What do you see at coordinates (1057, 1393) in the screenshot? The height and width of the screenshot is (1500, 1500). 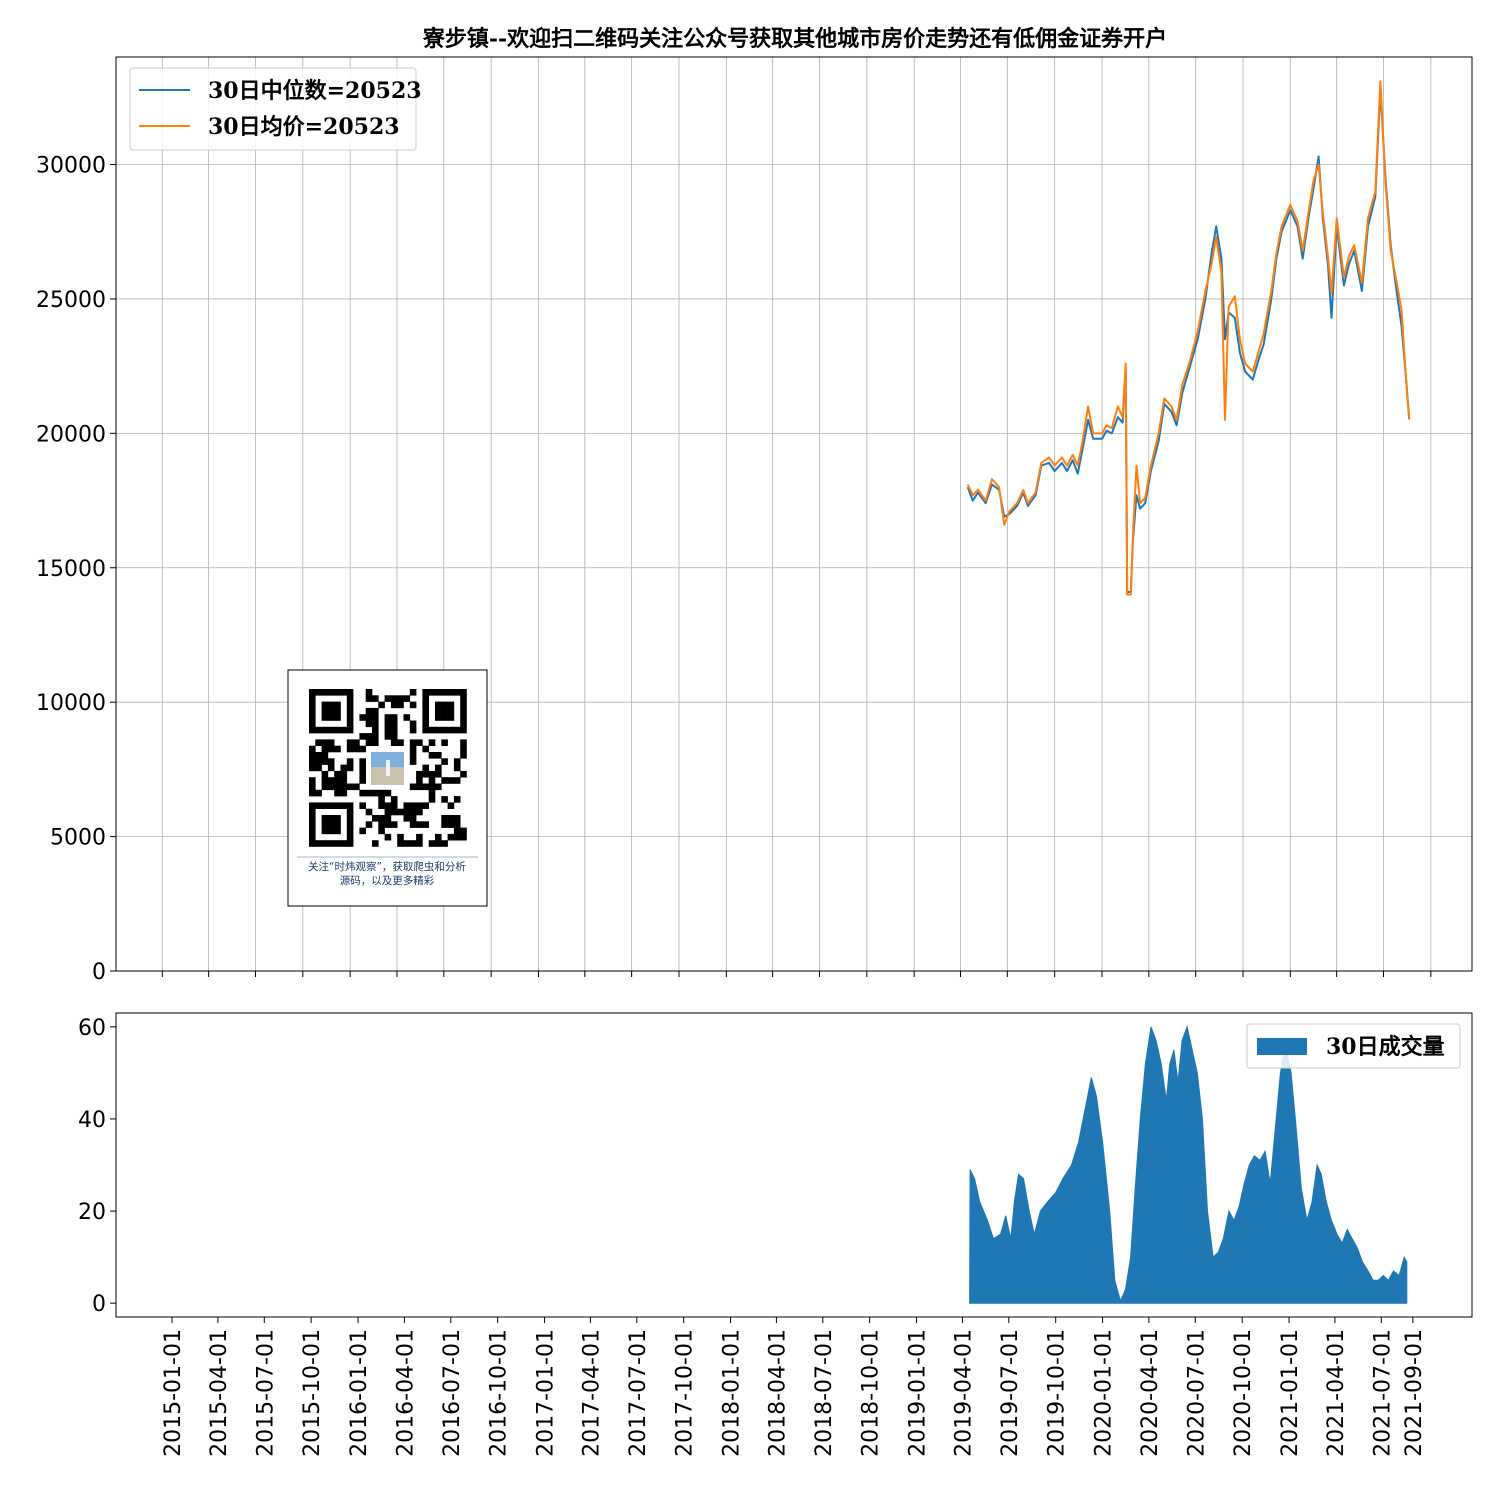 I see `volume-x-tick-label: 2019-10-01` at bounding box center [1057, 1393].